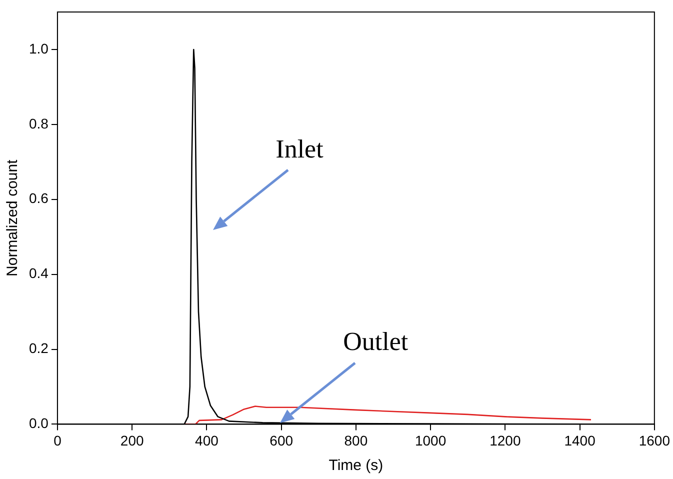  Describe the element at coordinates (580, 440) in the screenshot. I see `x-tick-label: 1400` at that location.